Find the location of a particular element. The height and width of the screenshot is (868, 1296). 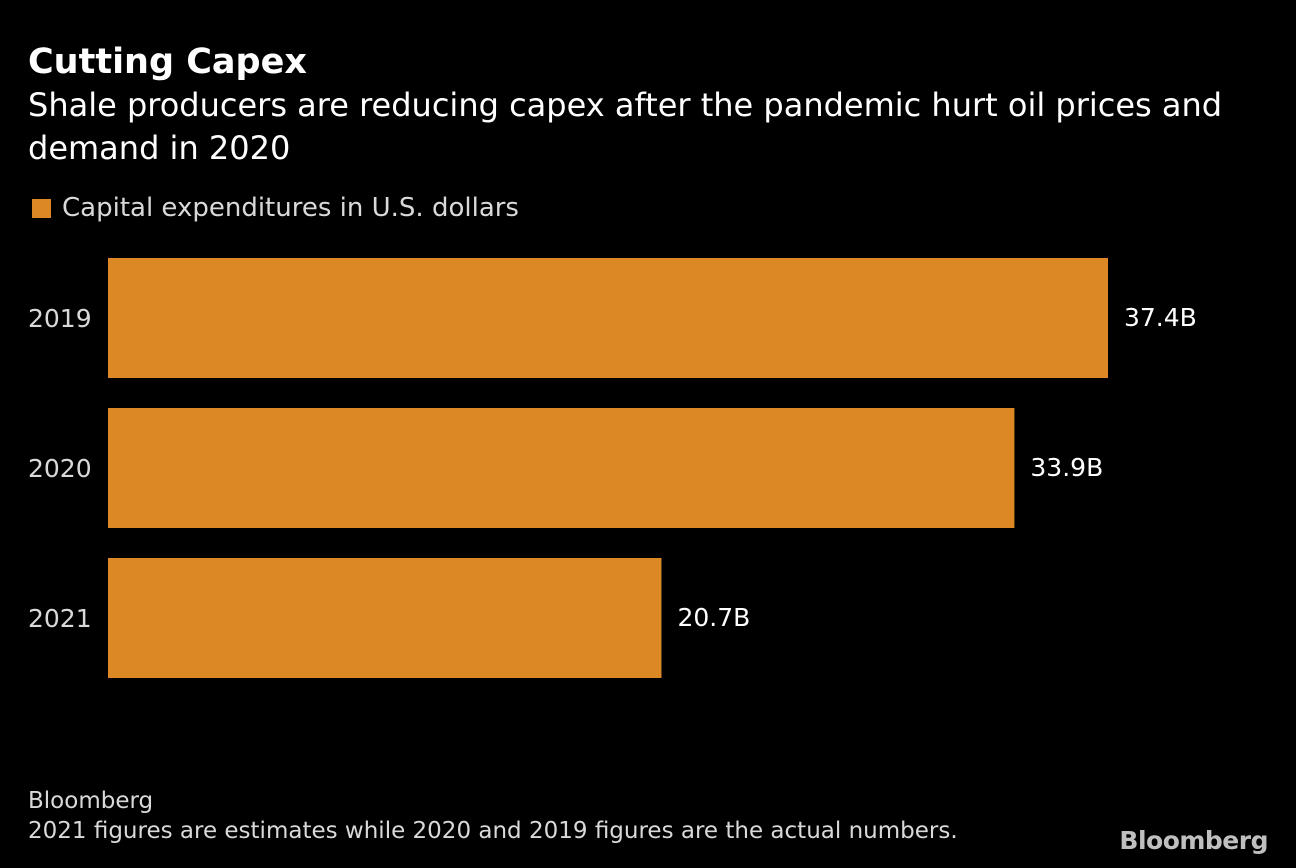

legend: Capital expenditures in U.S. dollars is located at coordinates (275, 208).